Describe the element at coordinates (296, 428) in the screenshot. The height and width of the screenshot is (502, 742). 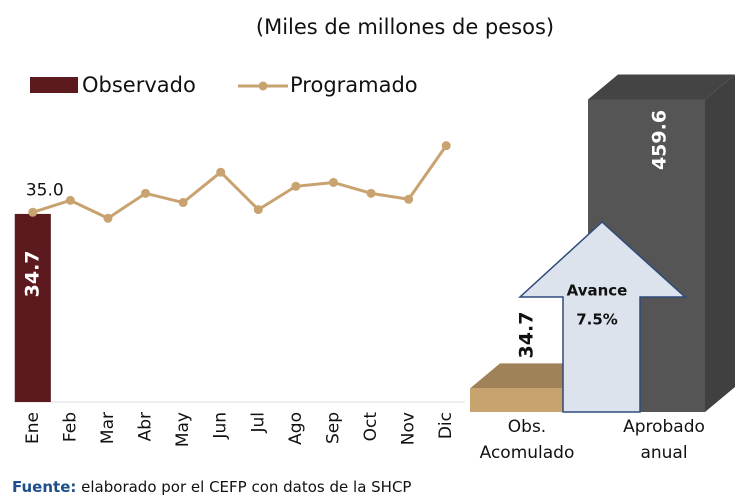
I see `x-tick-label: Ago` at that location.